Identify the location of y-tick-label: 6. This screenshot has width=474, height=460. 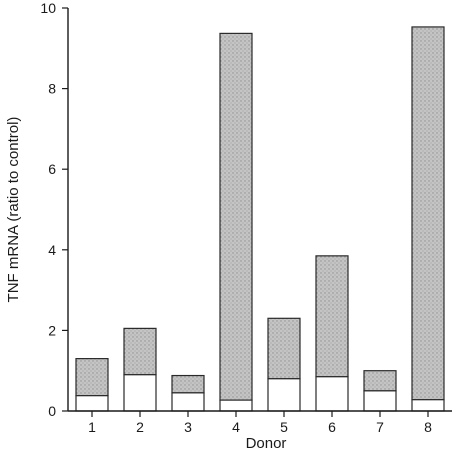
(52, 169).